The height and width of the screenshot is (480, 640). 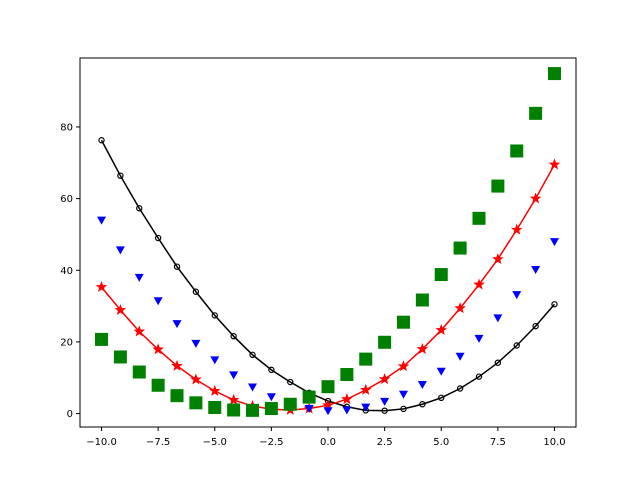 I want to click on x-tick-label: 10.0, so click(x=554, y=442).